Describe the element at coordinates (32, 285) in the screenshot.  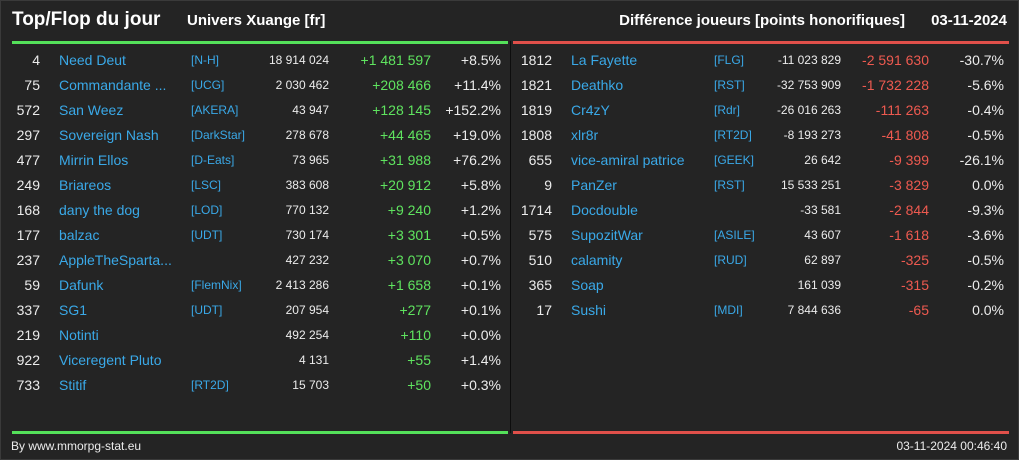
I see `rank-cell: 59` at that location.